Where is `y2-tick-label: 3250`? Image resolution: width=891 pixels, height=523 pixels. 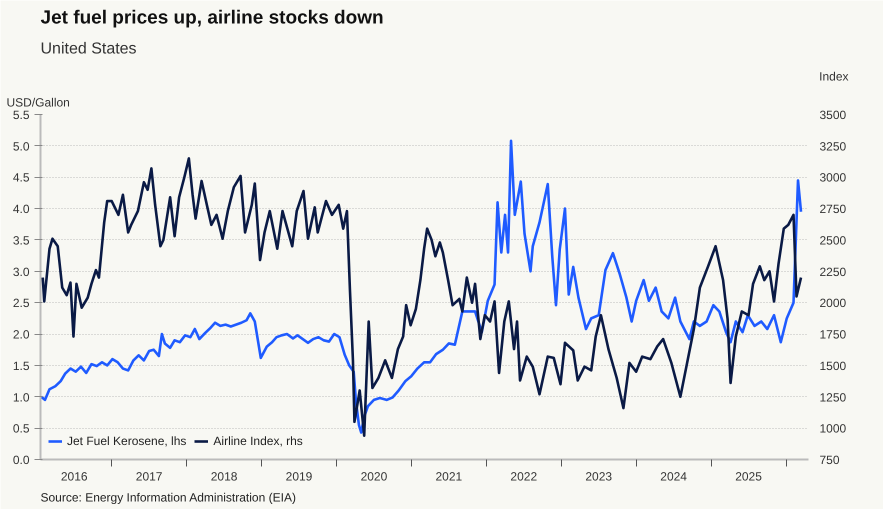
y2-tick-label: 3250 is located at coordinates (833, 146).